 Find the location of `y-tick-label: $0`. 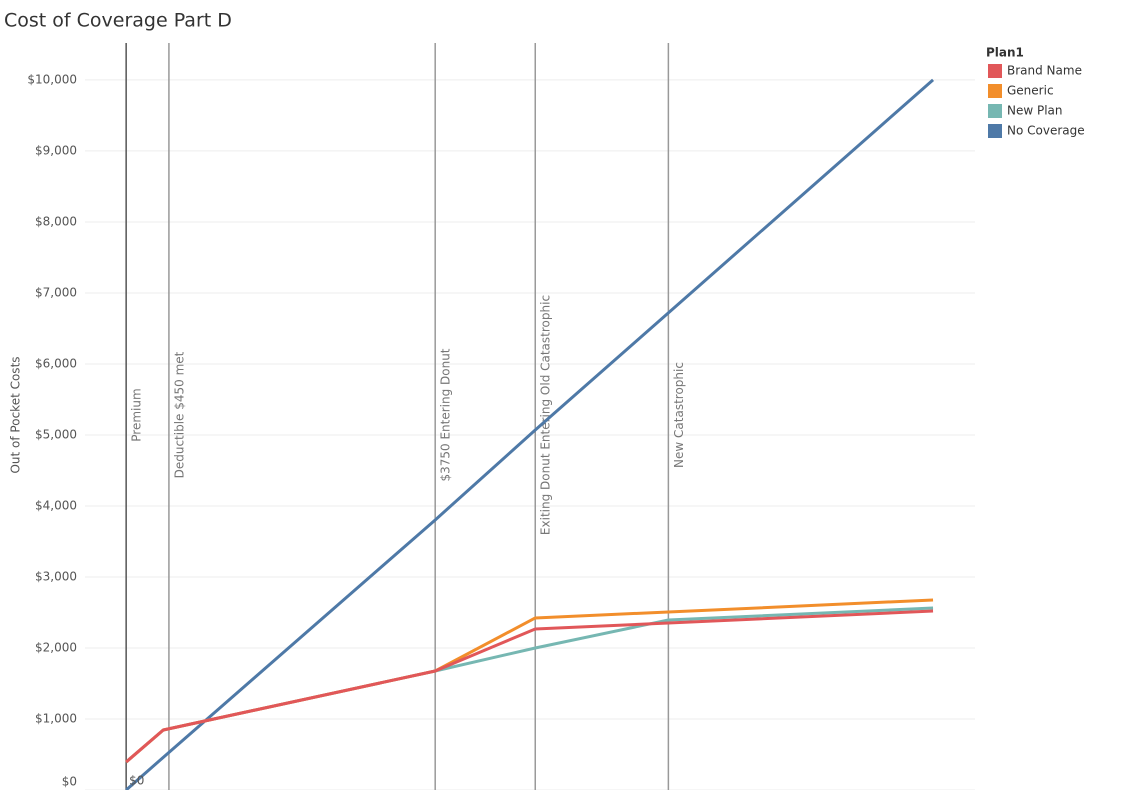

y-tick-label: $0 is located at coordinates (69, 782).